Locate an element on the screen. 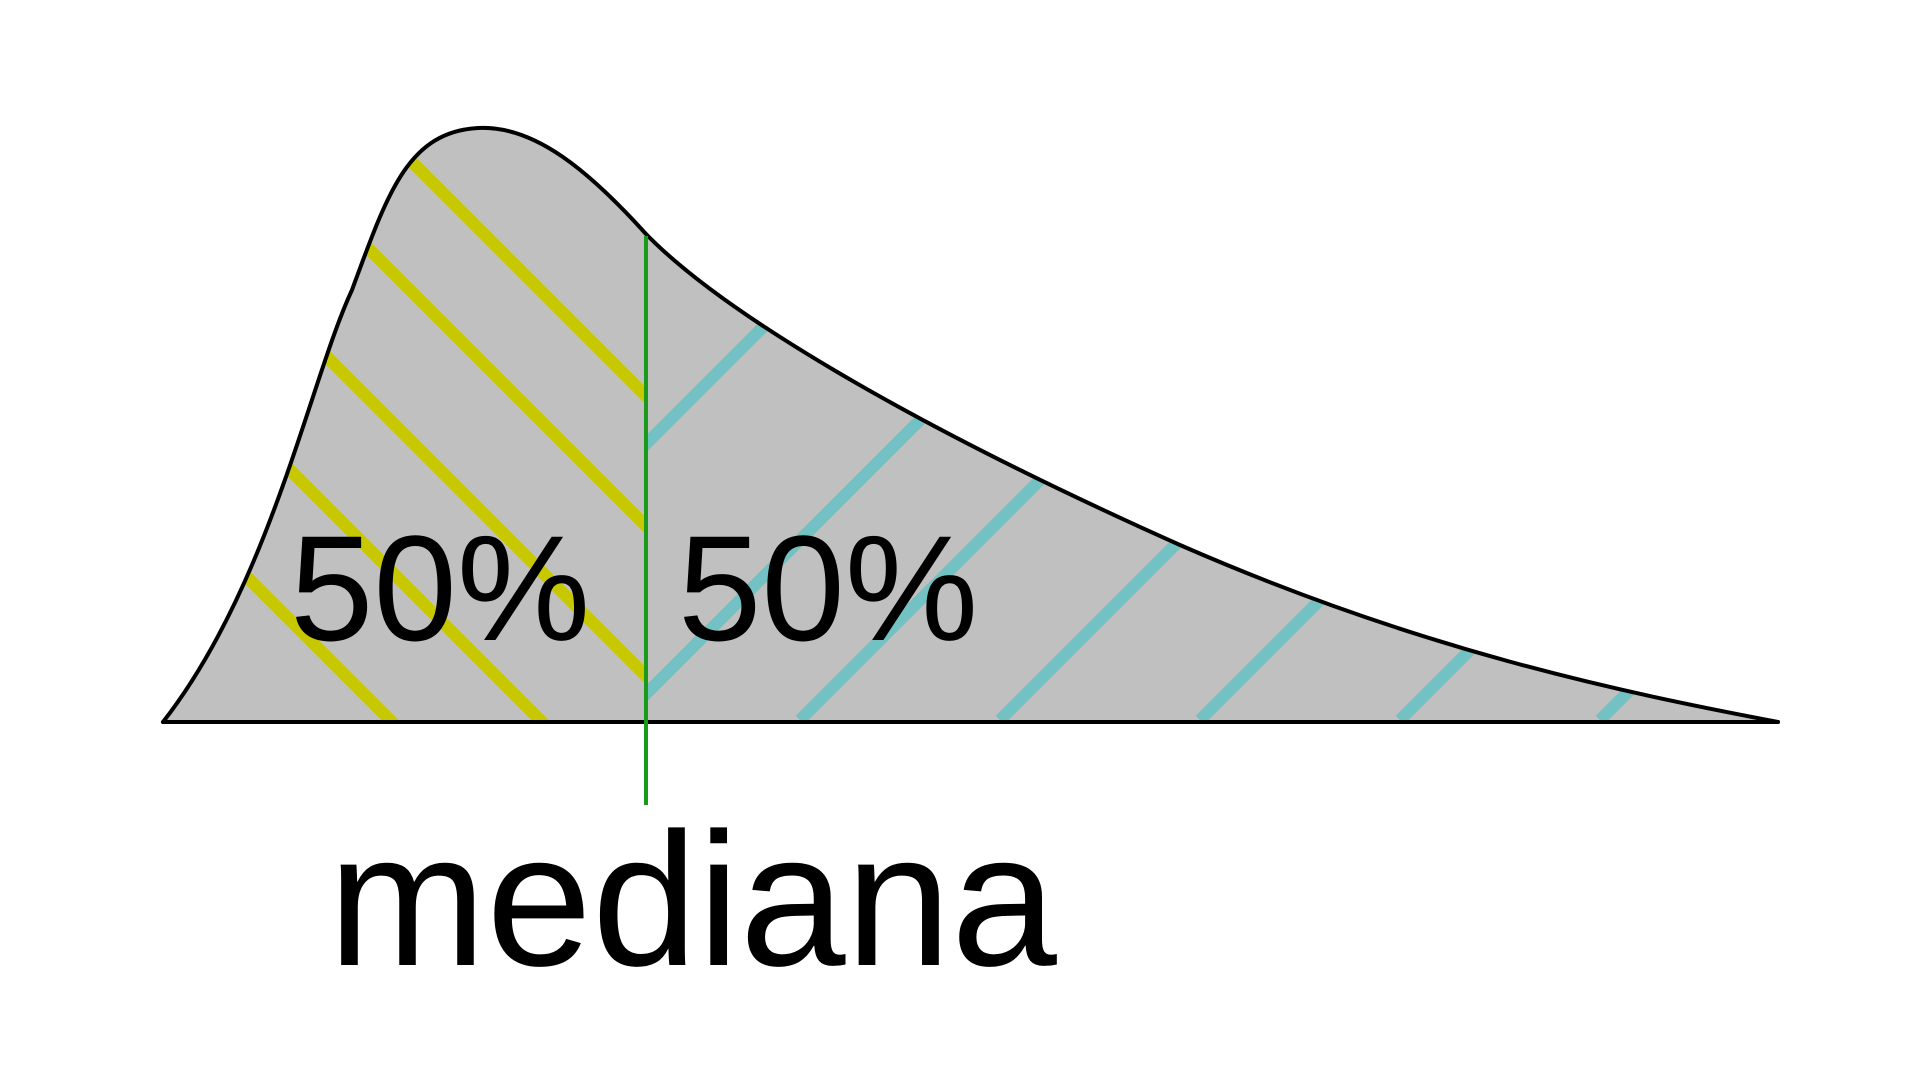 Image resolution: width=1920 pixels, height=1080 pixels. median-label: mediana is located at coordinates (692, 900).